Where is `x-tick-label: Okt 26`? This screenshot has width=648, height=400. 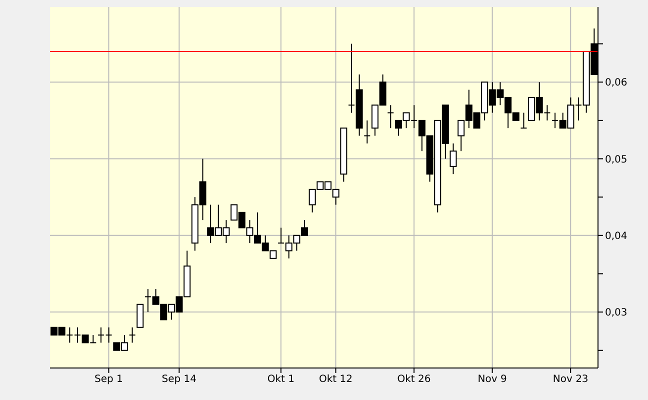
x-tick-label: Okt 26 is located at coordinates (414, 380).